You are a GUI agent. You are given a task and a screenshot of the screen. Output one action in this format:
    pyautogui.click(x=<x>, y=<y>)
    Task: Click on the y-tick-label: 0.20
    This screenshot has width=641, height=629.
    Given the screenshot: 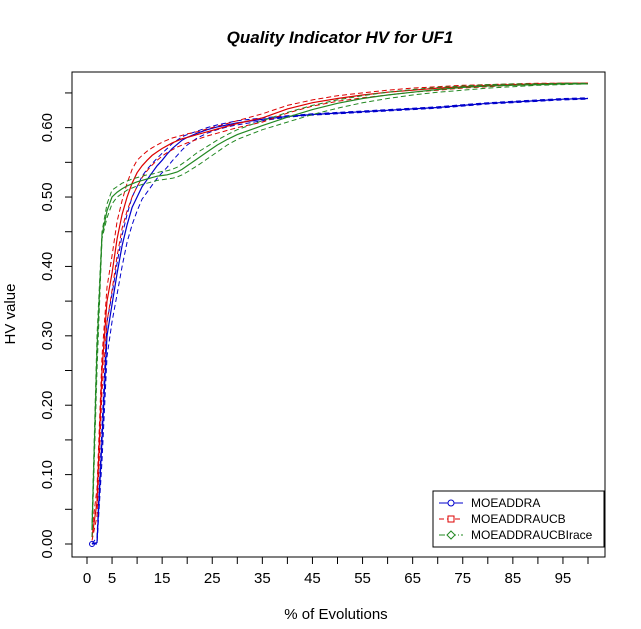 What is the action you would take?
    pyautogui.click(x=47, y=405)
    